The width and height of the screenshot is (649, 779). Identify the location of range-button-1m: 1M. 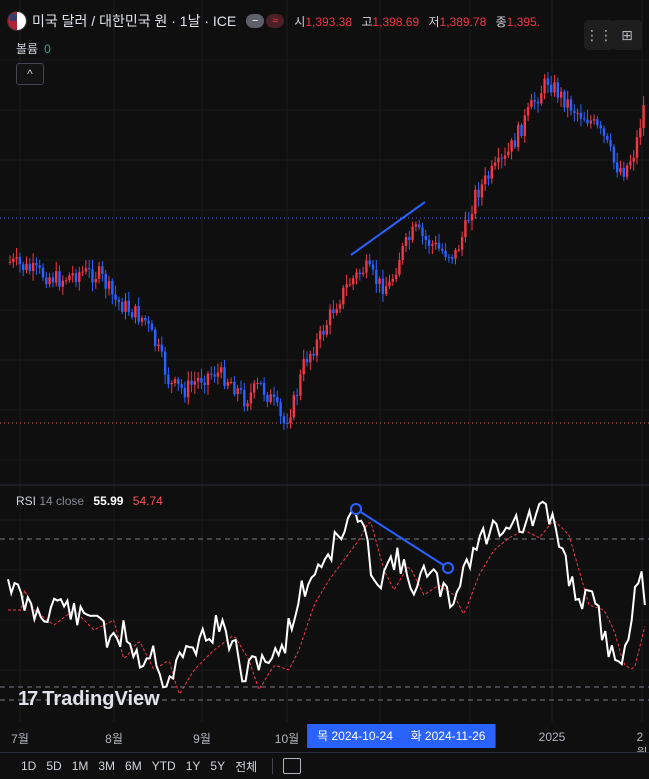
(80, 766).